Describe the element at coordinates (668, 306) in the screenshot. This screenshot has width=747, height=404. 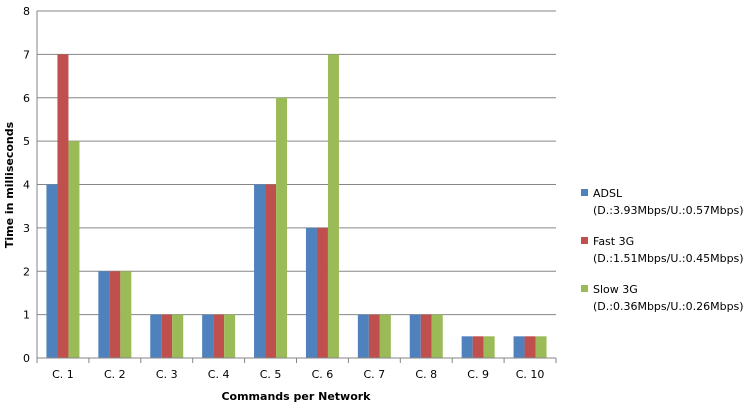
I see `legend-detail: (D.:0.36Mbps/U.:0.26Mbps)` at that location.